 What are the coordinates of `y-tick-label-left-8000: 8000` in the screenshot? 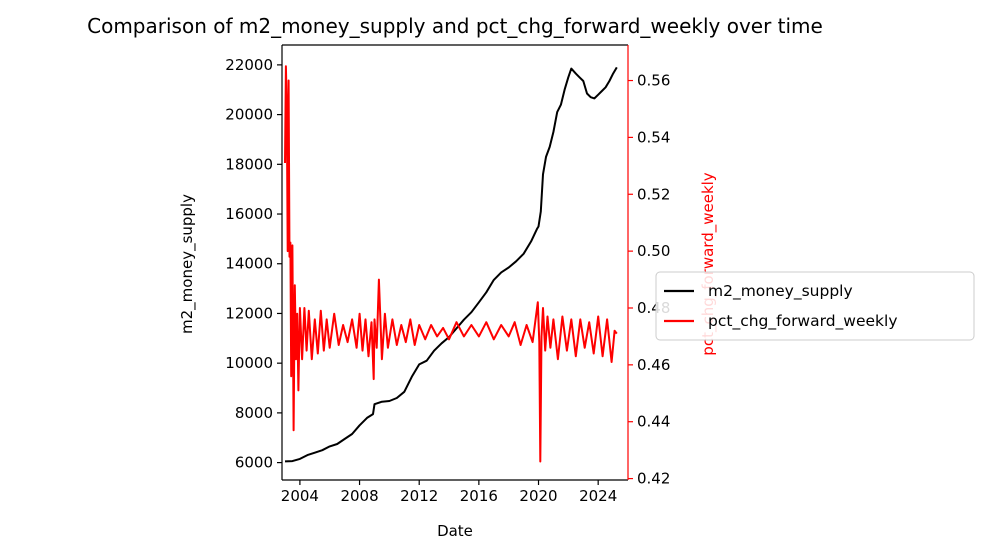 It's located at (254, 413).